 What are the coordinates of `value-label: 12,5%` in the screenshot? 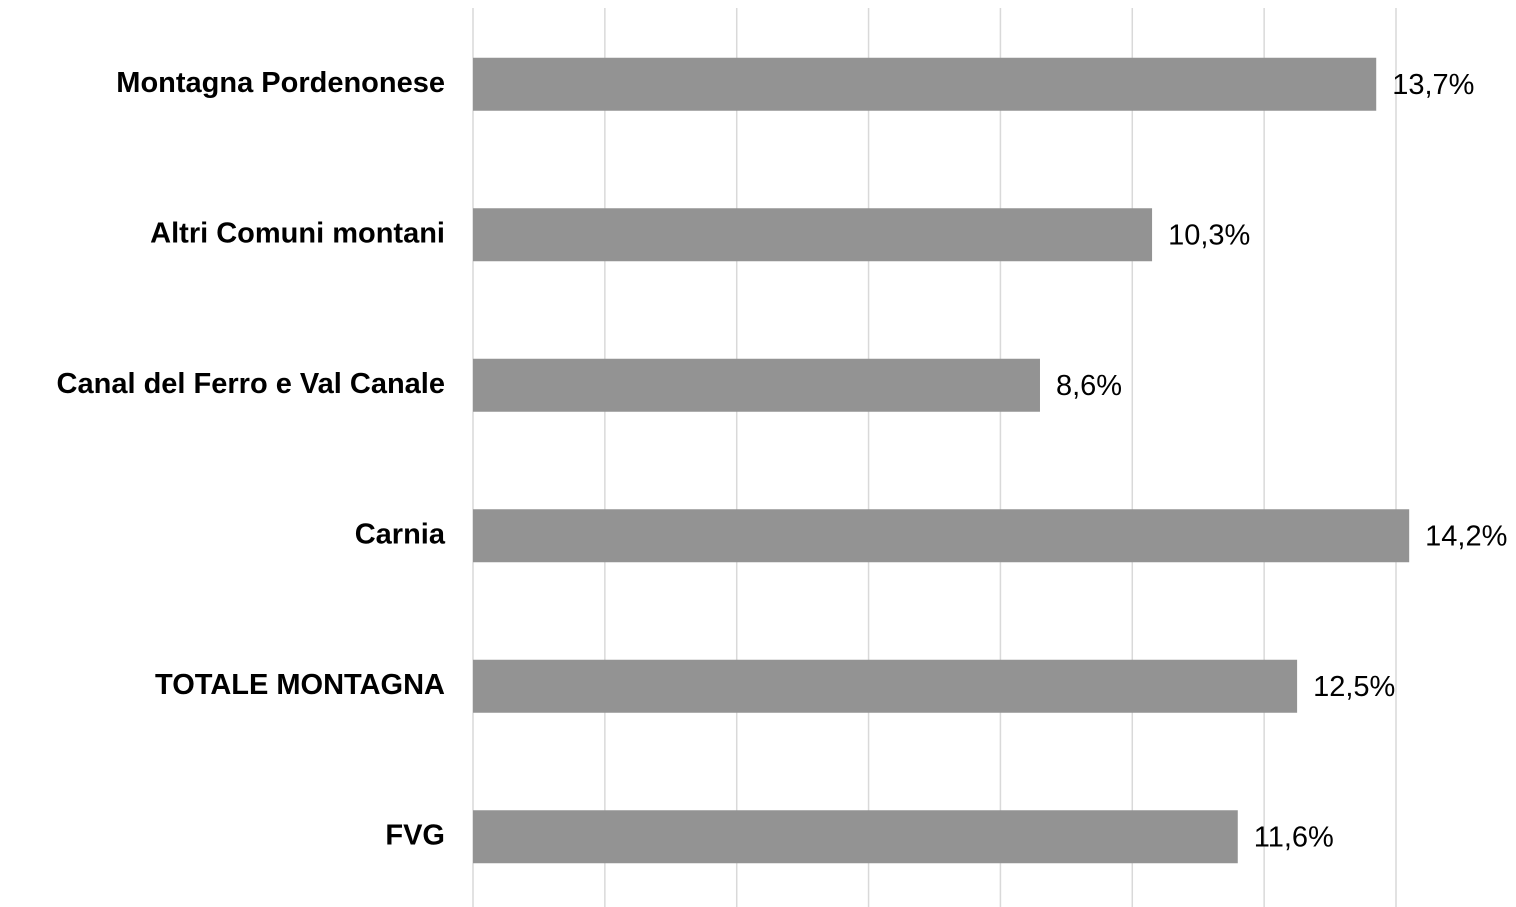 It's located at (1354, 687).